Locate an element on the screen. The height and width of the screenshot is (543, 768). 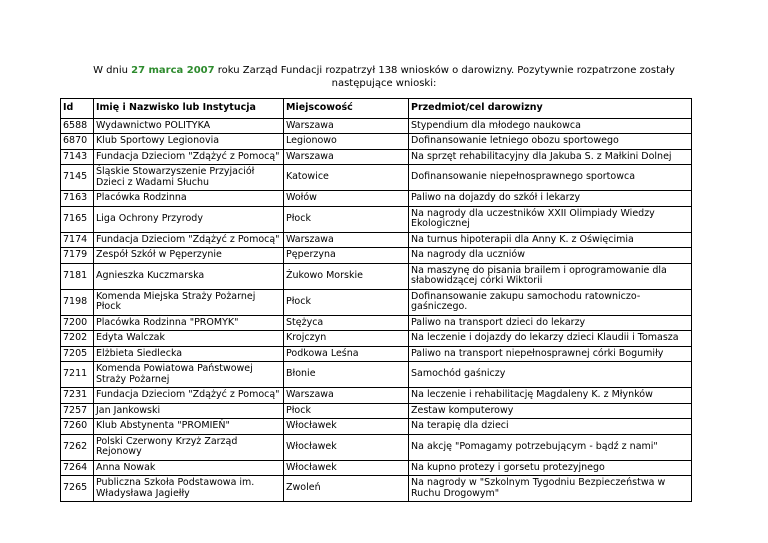
table-cell: Na terapię dla dzieci is located at coordinates (550, 426).